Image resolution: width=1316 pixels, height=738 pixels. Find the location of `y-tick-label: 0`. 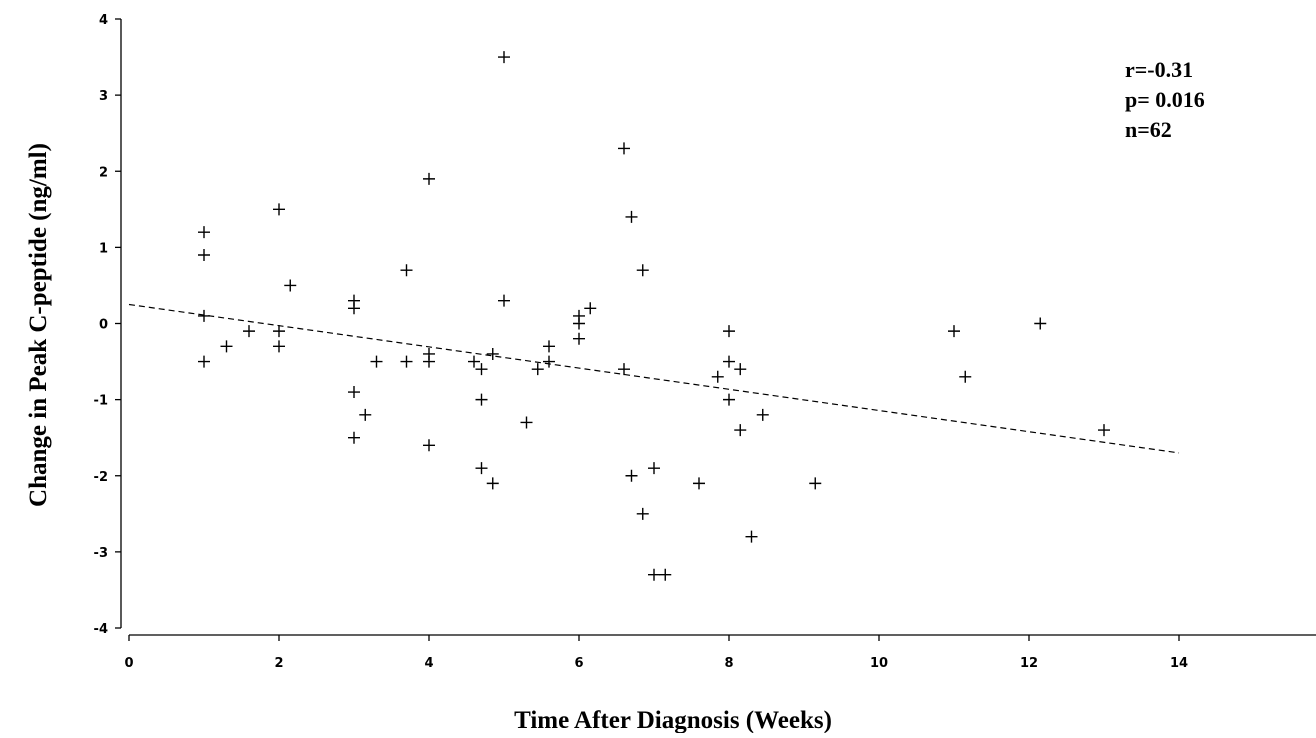

y-tick-label: 0 is located at coordinates (103, 325).